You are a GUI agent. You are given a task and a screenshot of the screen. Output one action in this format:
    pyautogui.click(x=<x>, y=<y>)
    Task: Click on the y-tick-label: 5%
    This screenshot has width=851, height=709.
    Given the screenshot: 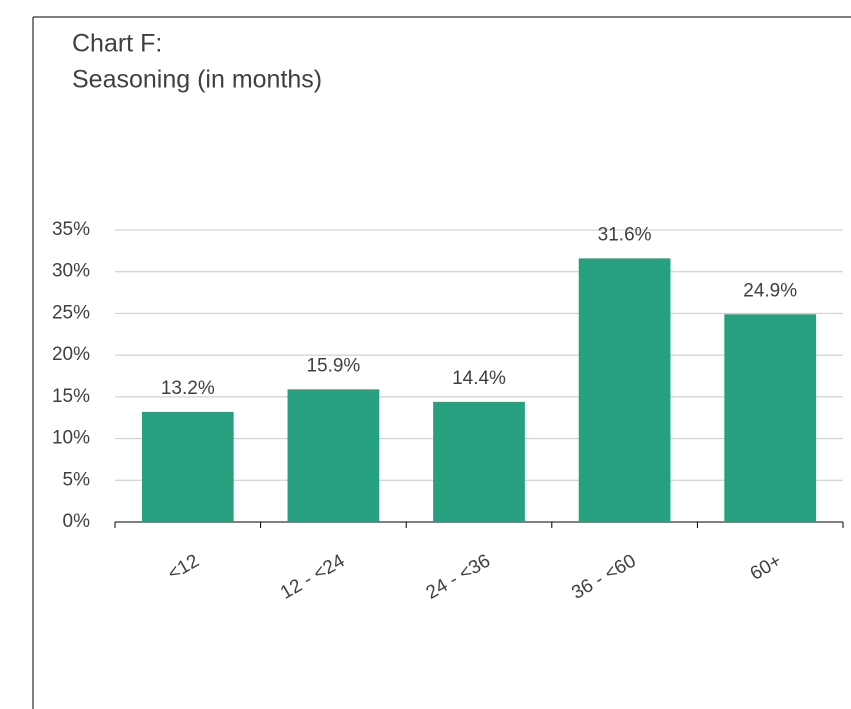 What is the action you would take?
    pyautogui.click(x=77, y=479)
    